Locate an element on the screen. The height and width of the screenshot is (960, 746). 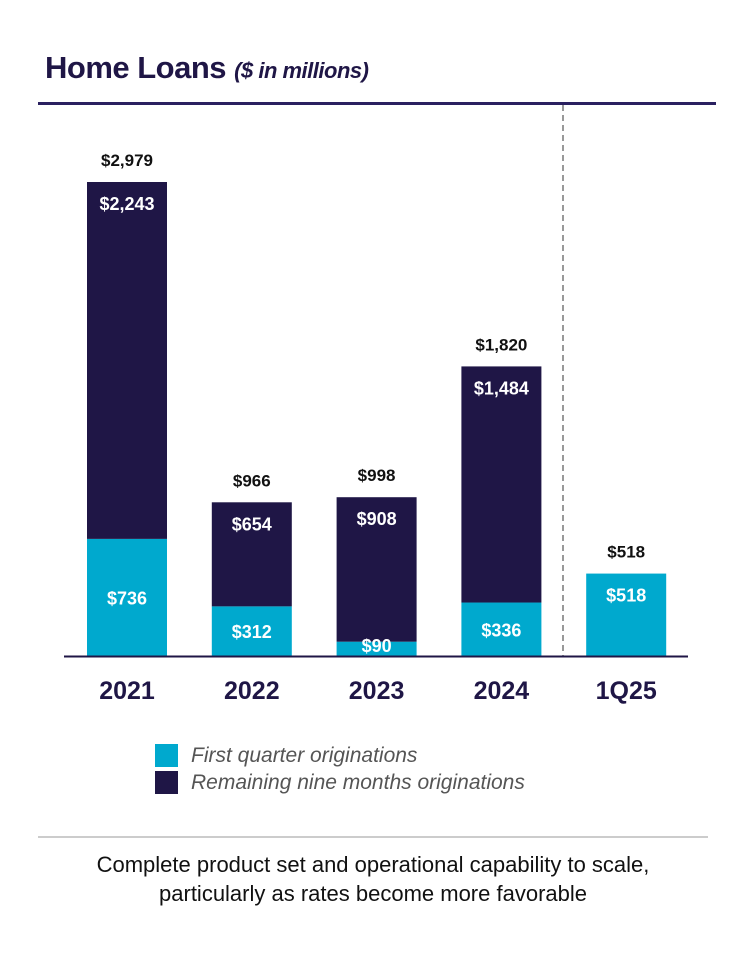
title-rule is located at coordinates (377, 103).